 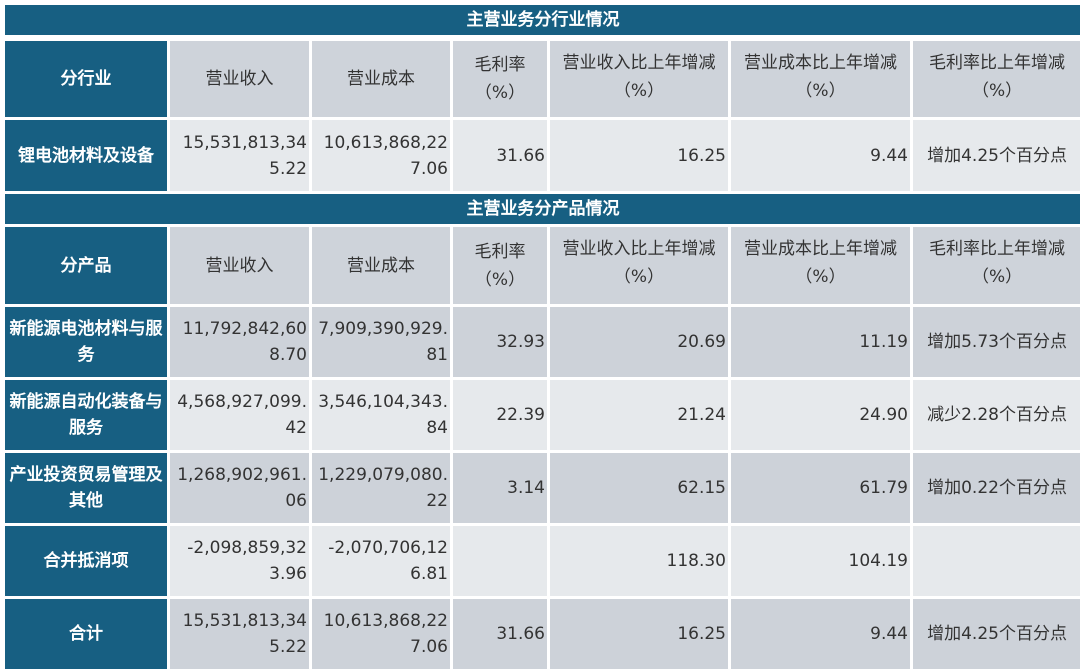 What do you see at coordinates (381, 488) in the screenshot?
I see `cell-value: 1,229,079,080.22` at bounding box center [381, 488].